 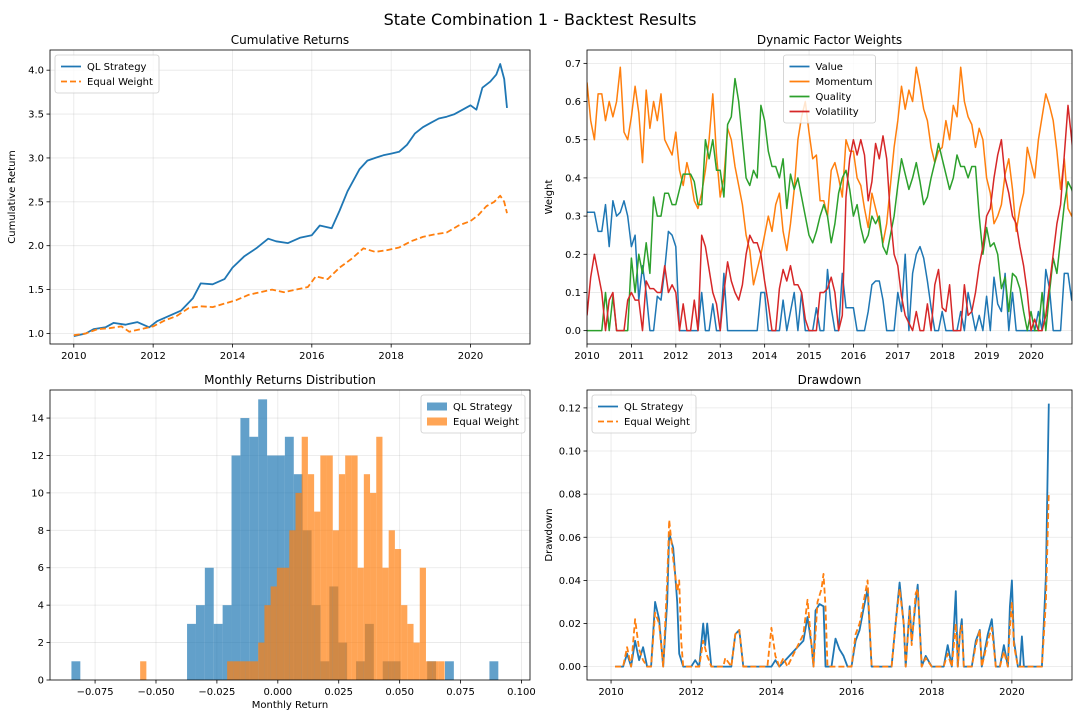 What do you see at coordinates (570, 581) in the screenshot?
I see `y-tick-label: 0.04` at bounding box center [570, 581].